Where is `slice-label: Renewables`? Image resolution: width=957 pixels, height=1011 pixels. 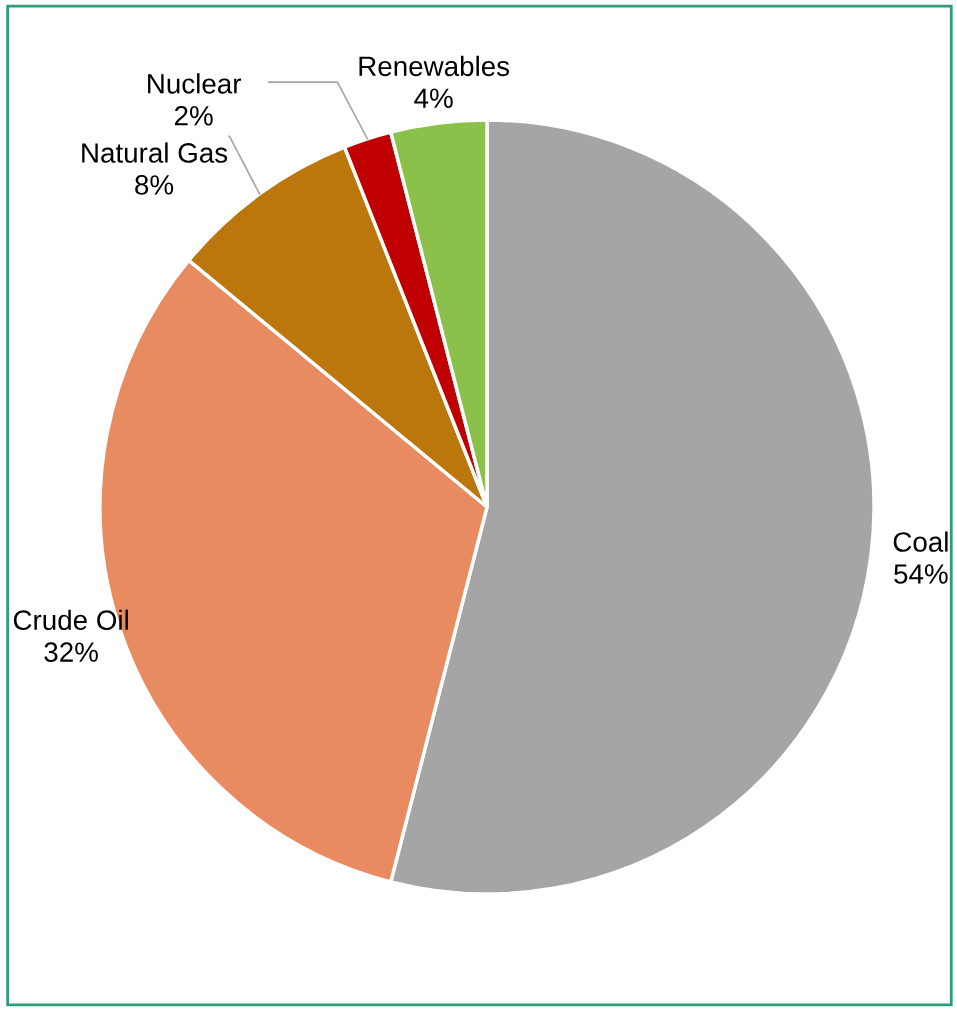 slice-label: Renewables is located at coordinates (434, 66).